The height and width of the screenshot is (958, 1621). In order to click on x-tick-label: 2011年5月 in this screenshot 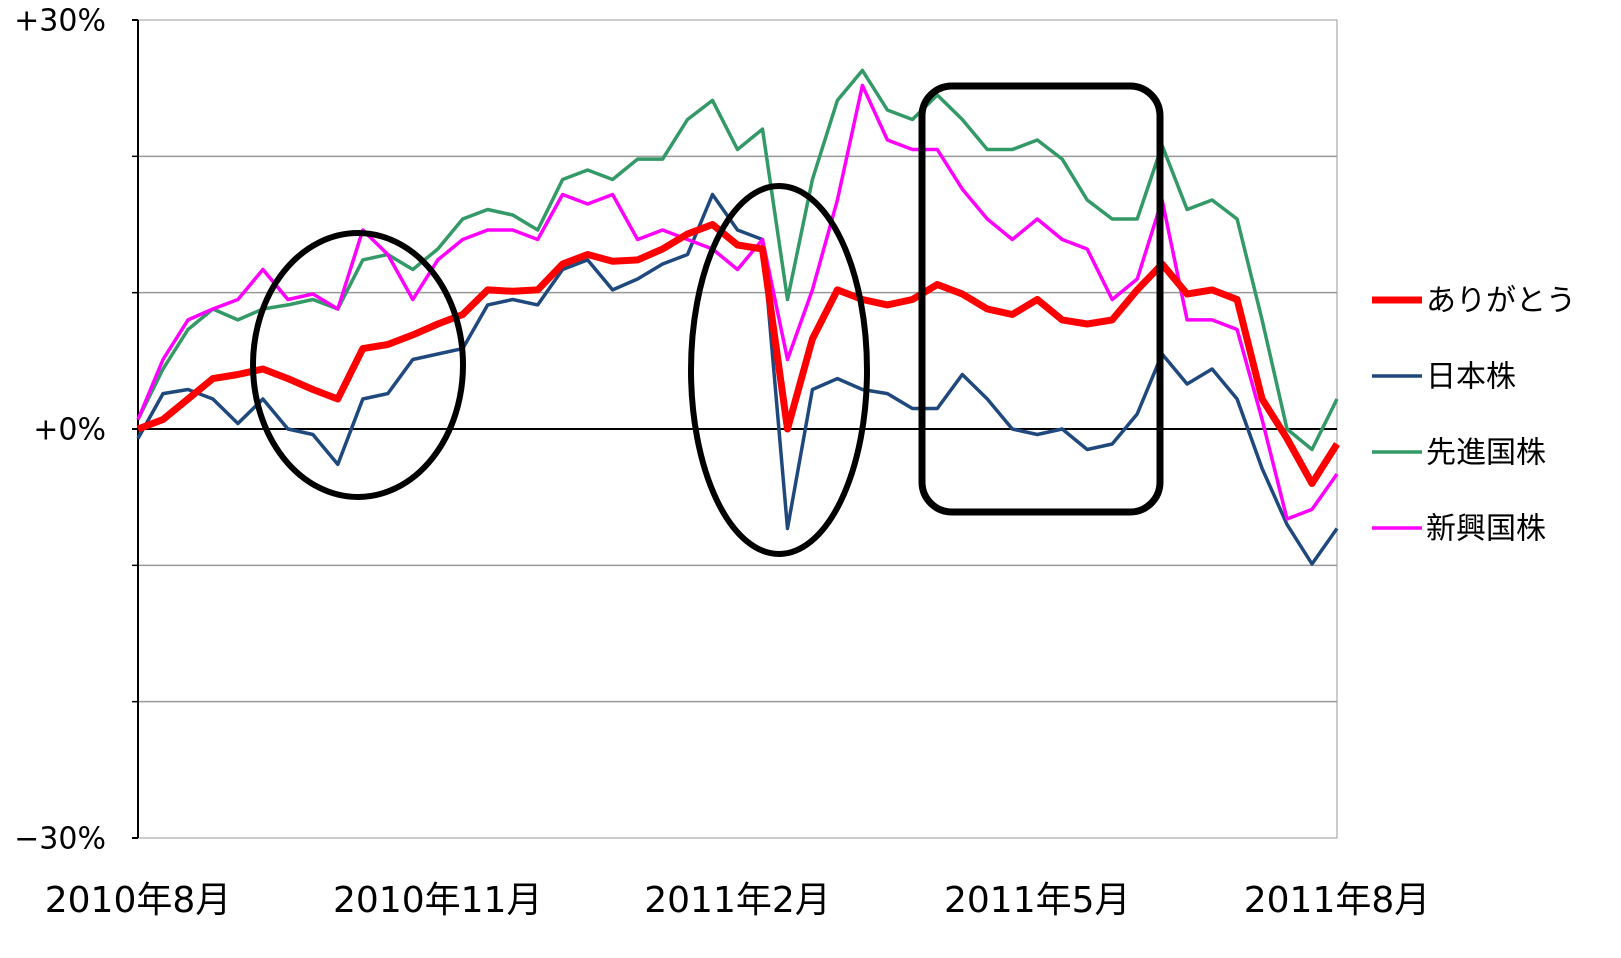, I will do `click(1037, 900)`.